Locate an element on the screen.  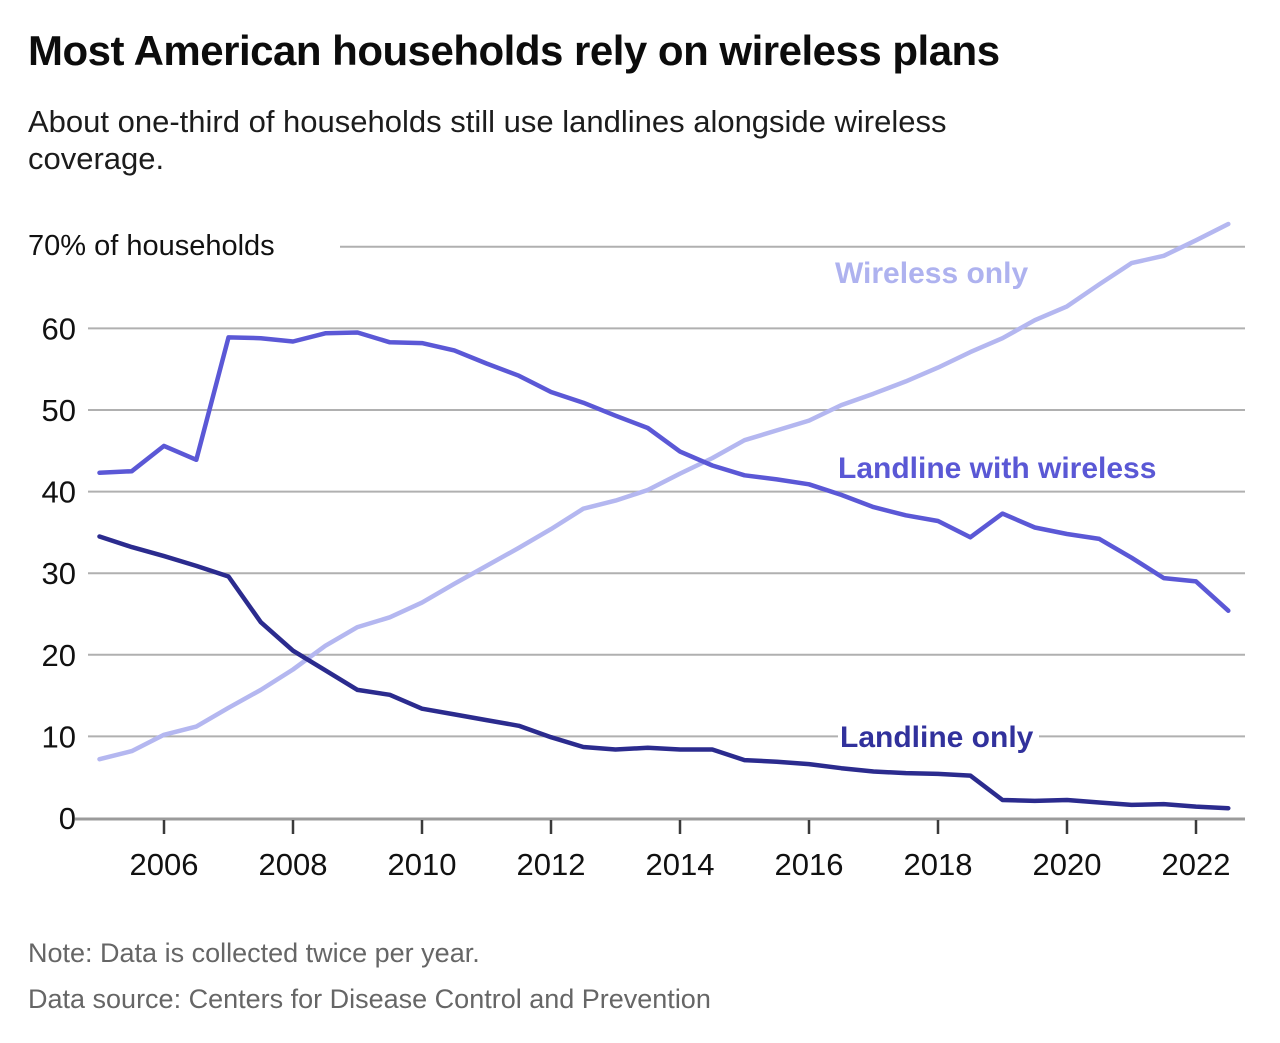
x-tick-label-2022: 2022 is located at coordinates (1196, 864).